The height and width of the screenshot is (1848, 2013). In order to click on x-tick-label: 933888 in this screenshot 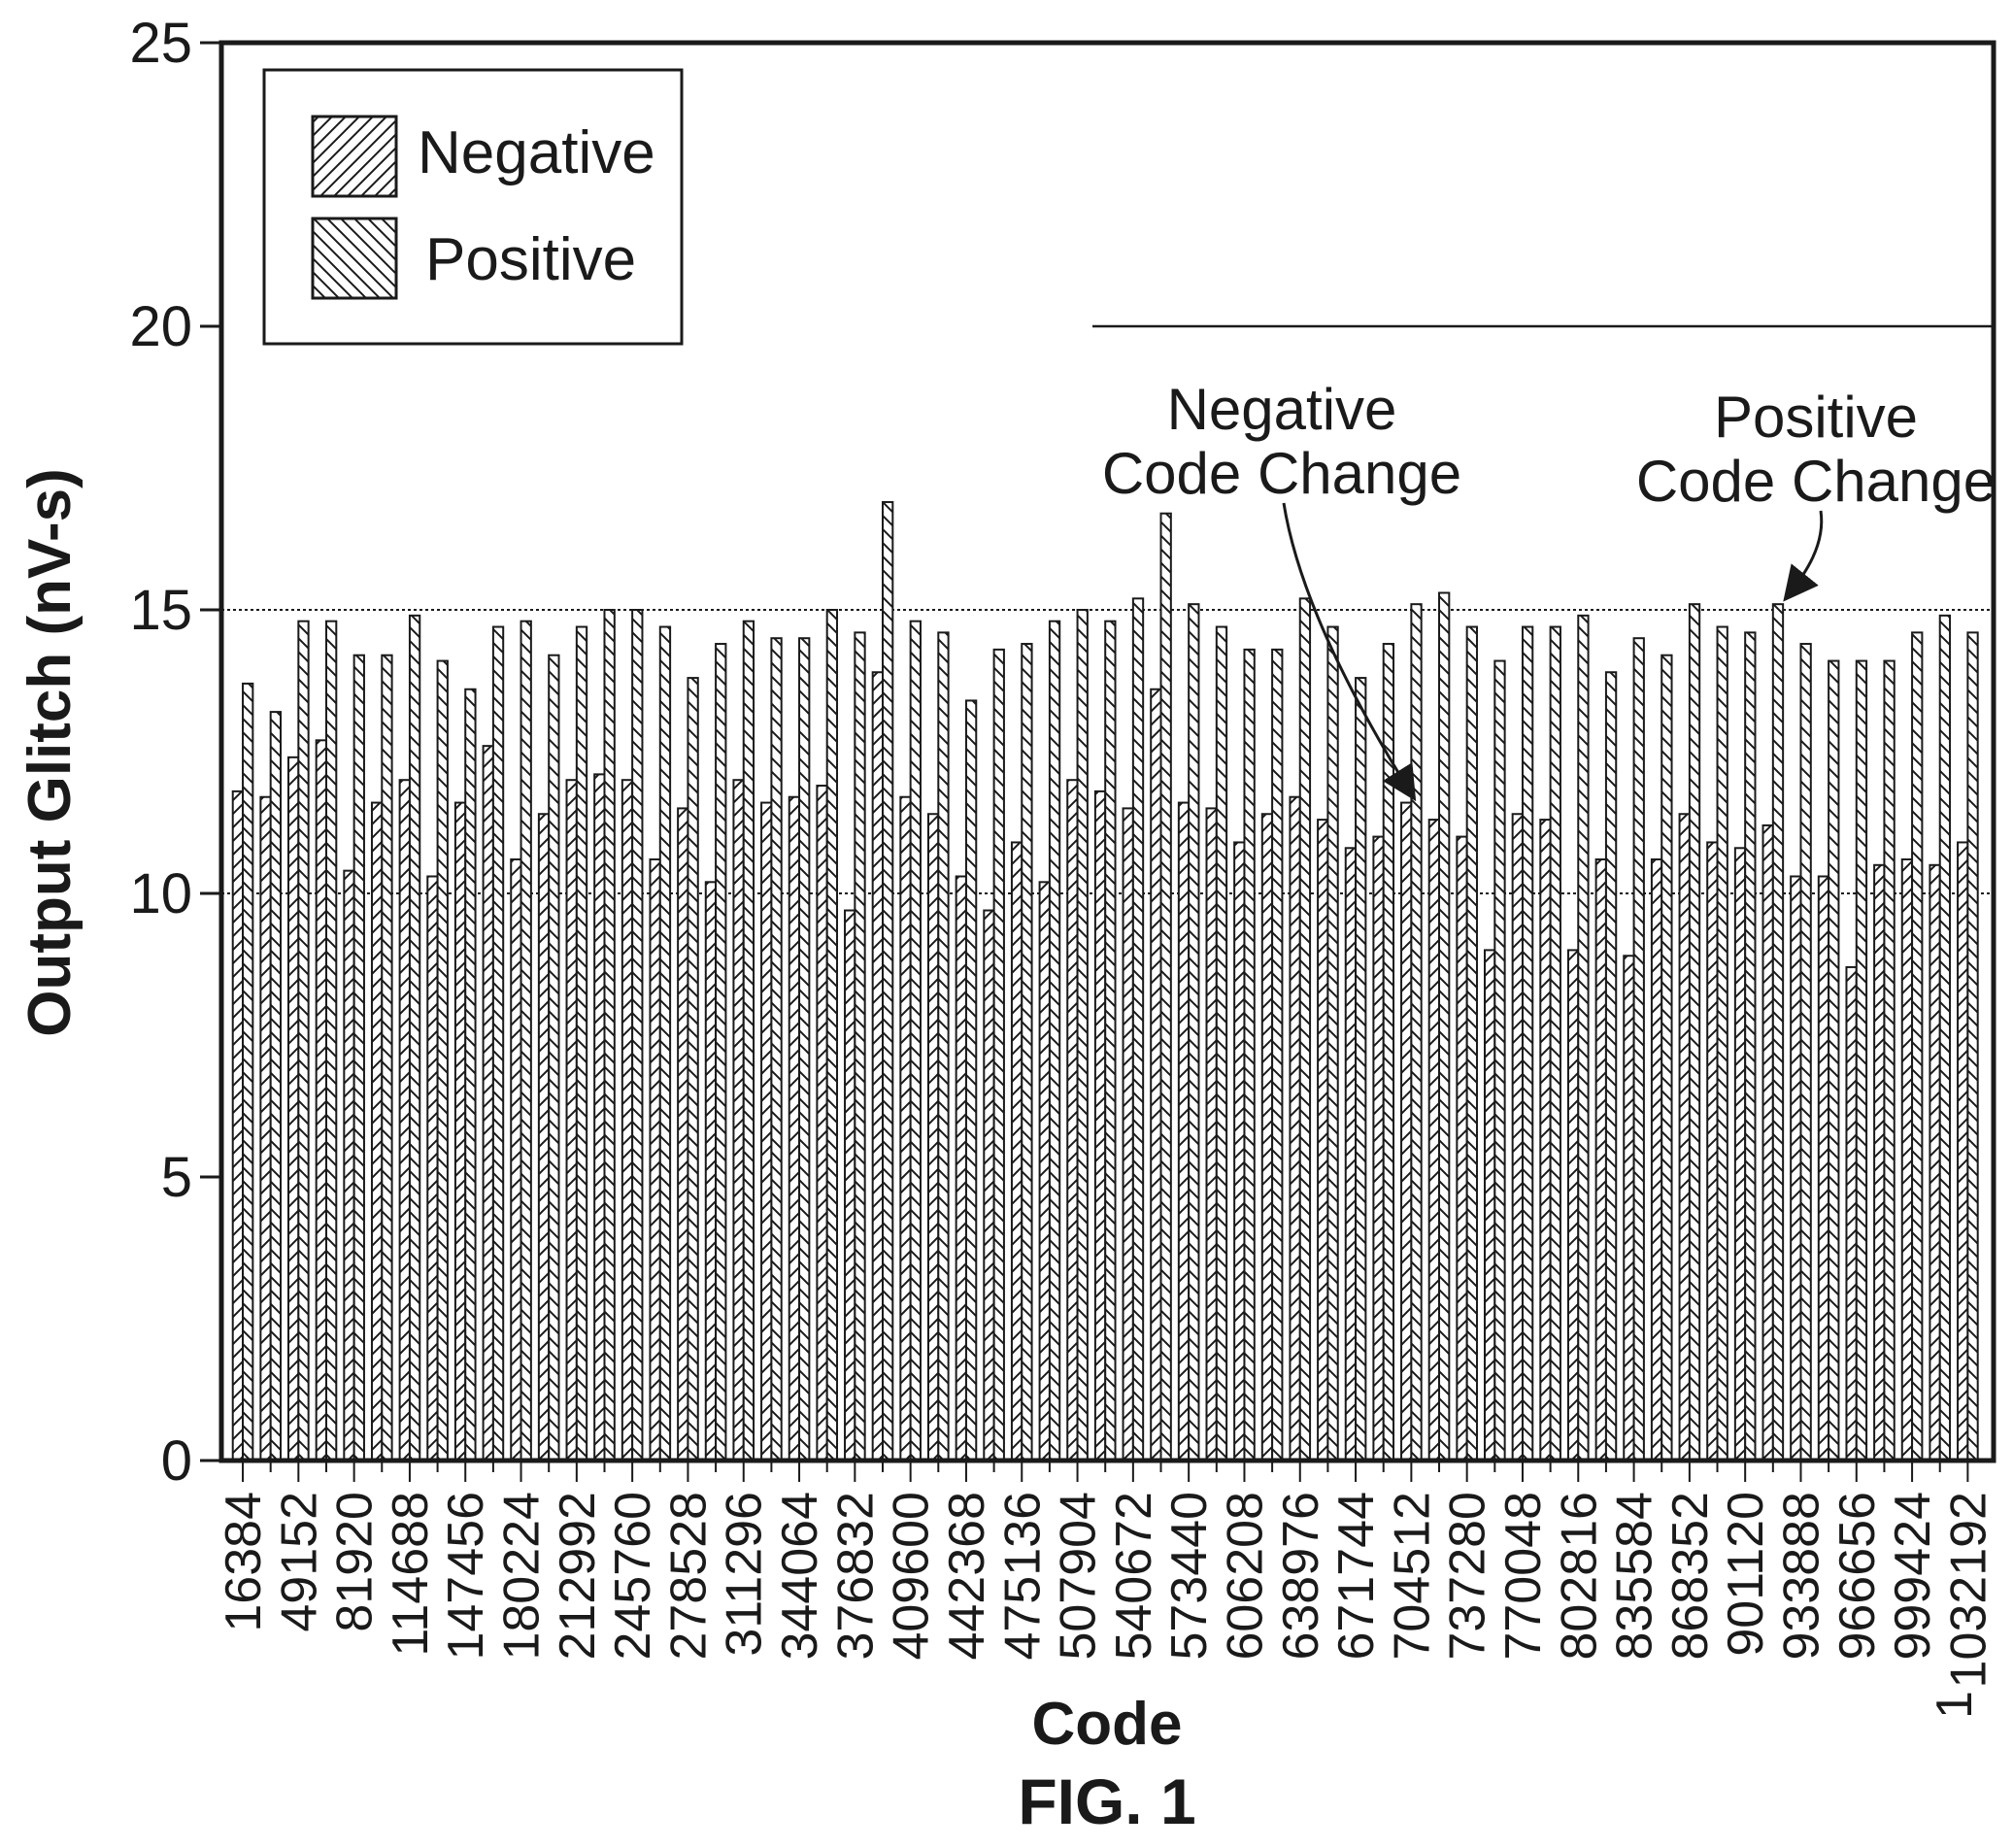, I will do `click(1801, 1576)`.